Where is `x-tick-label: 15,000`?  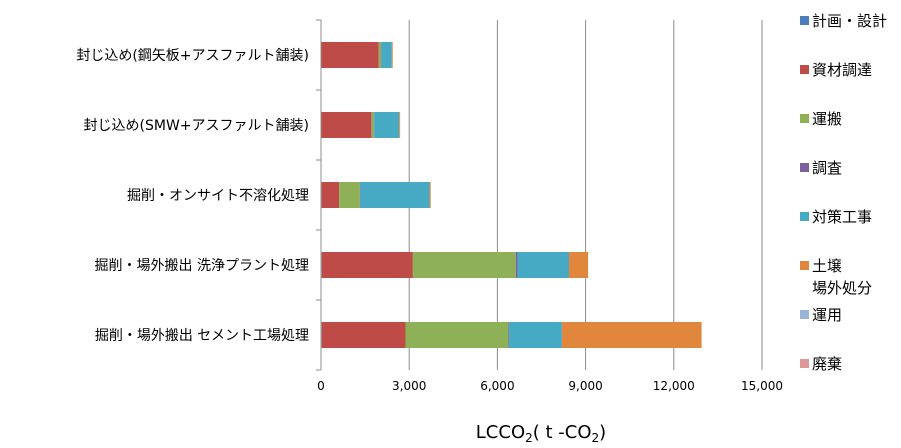 x-tick-label: 15,000 is located at coordinates (762, 386).